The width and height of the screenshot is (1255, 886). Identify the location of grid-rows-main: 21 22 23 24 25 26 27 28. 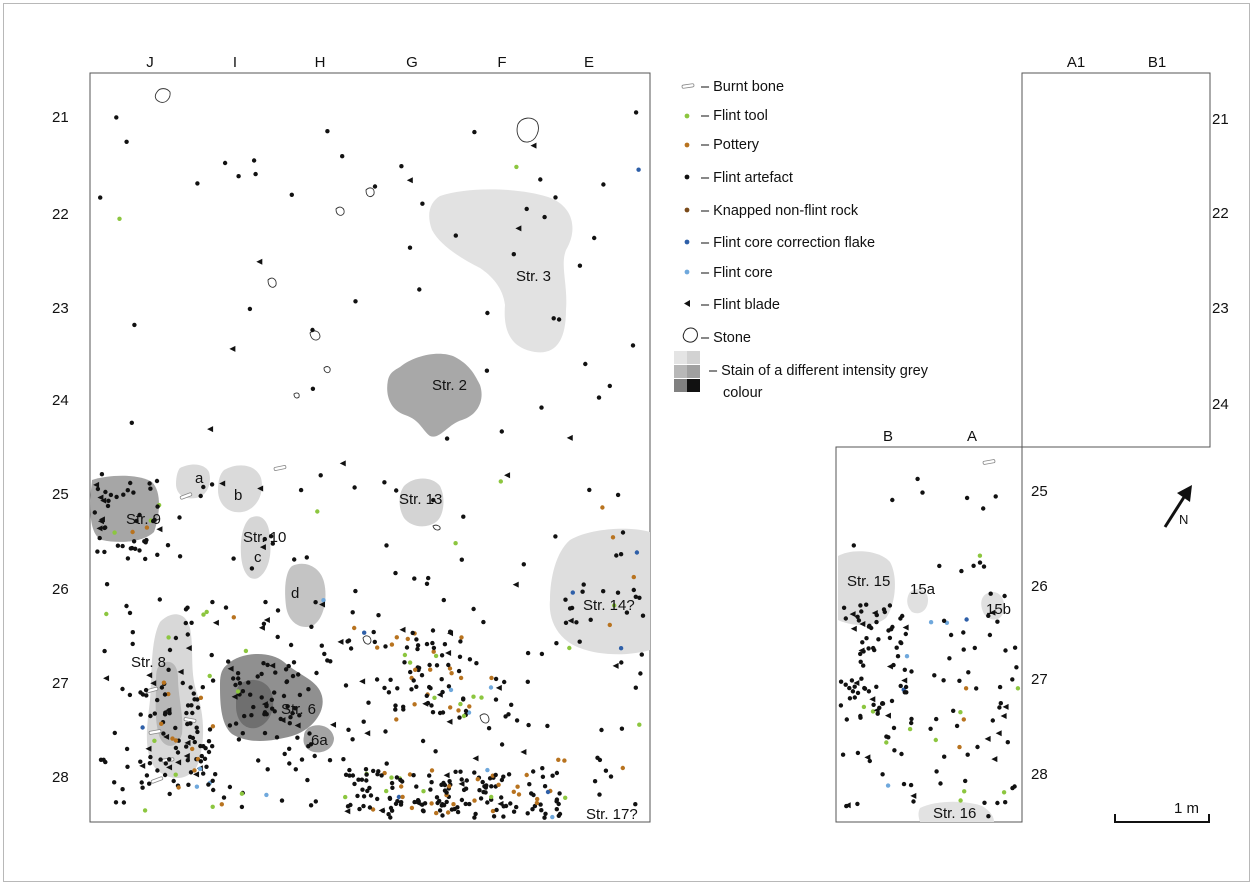
(60, 447).